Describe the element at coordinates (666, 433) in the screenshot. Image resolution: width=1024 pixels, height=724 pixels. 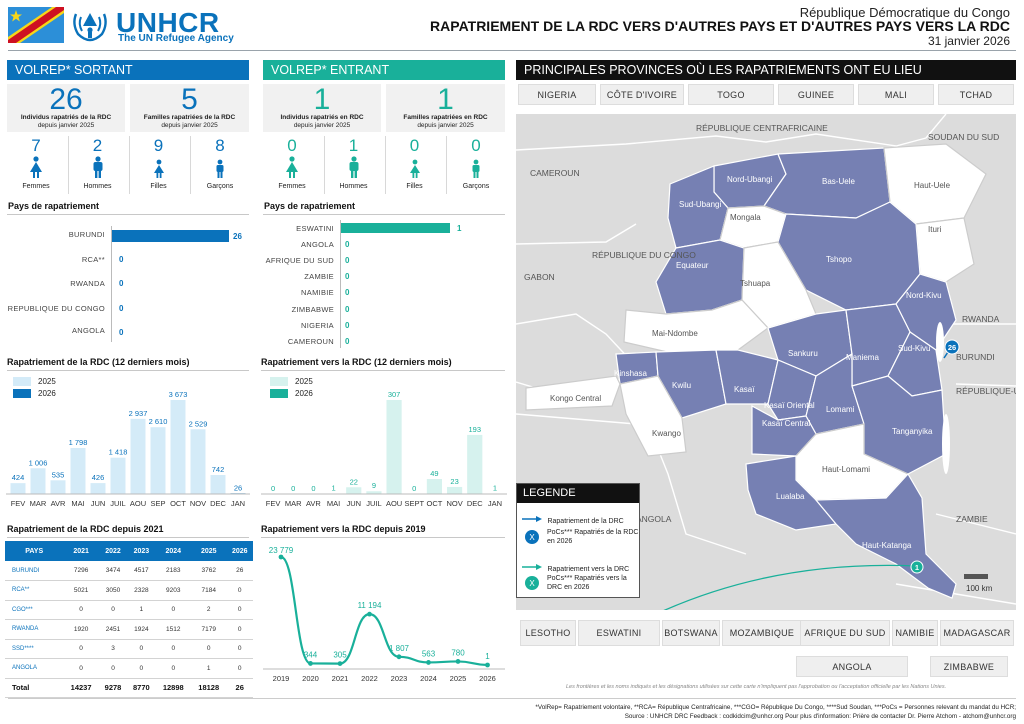
I see `province-label: Kwango` at that location.